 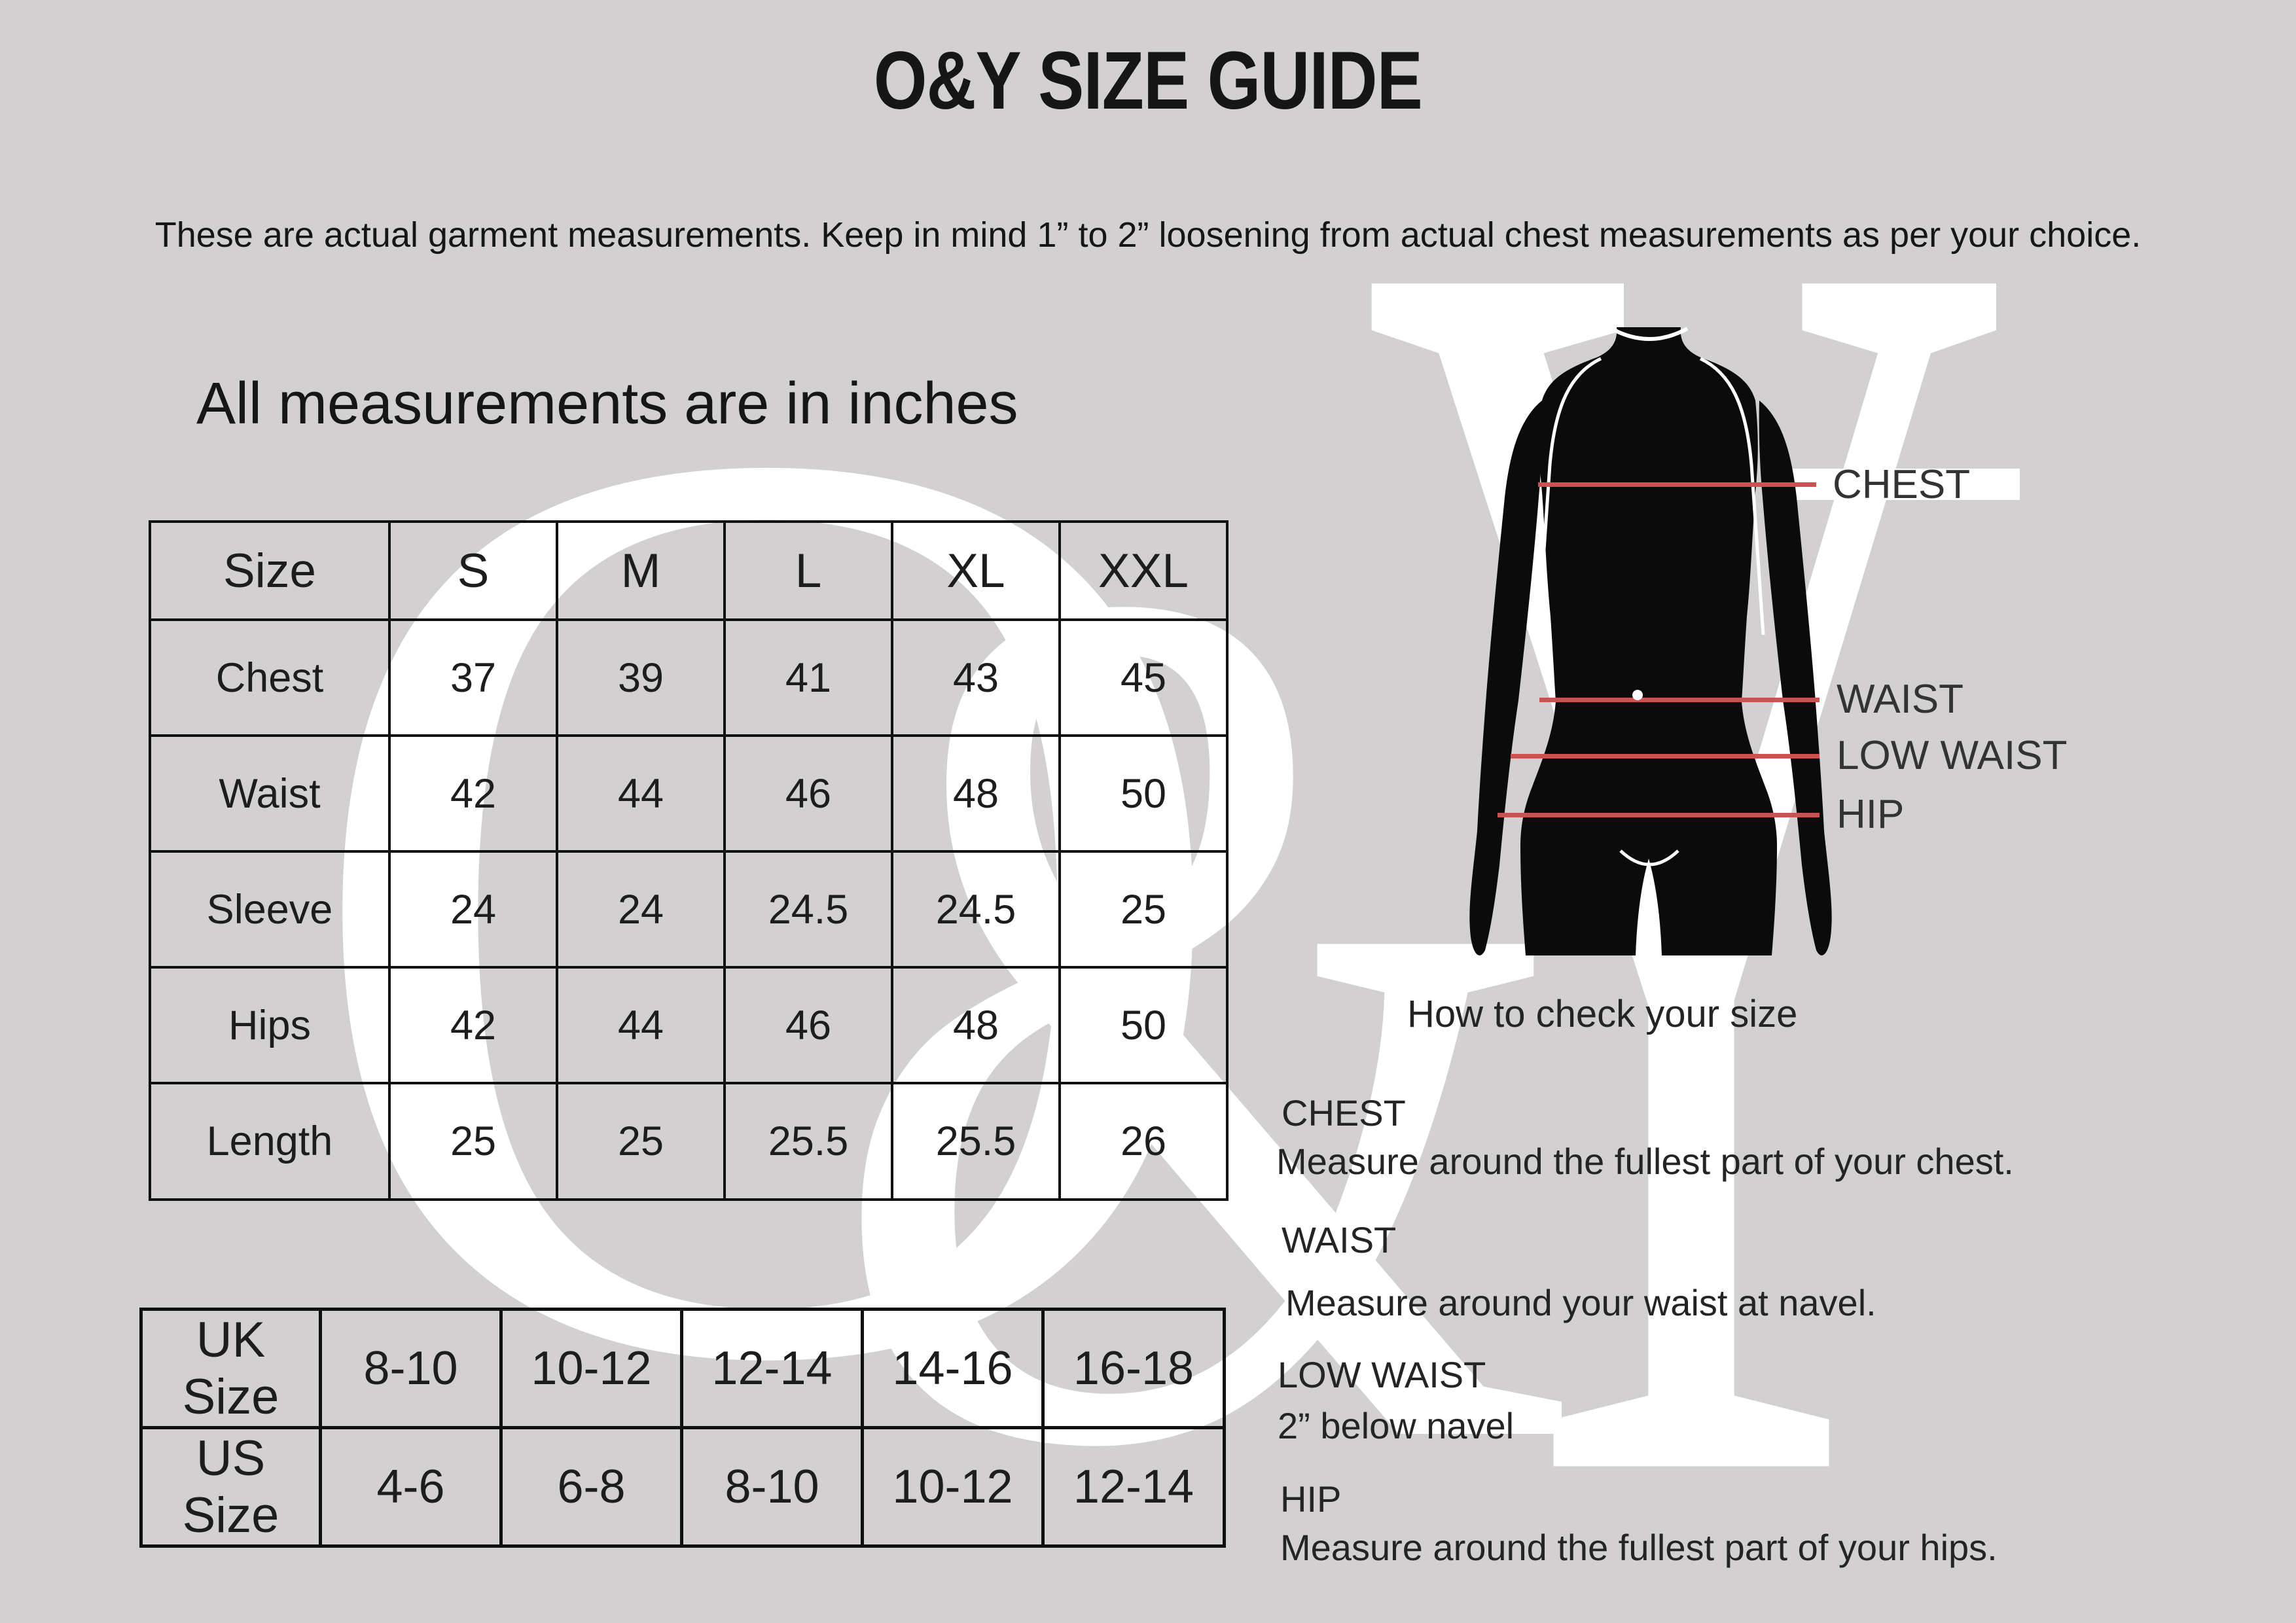 What do you see at coordinates (591, 1487) in the screenshot?
I see `cell: 6-8` at bounding box center [591, 1487].